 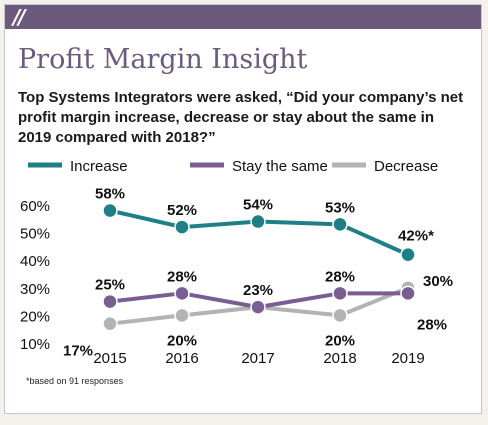 I want to click on data-label: 17%, so click(x=78, y=351).